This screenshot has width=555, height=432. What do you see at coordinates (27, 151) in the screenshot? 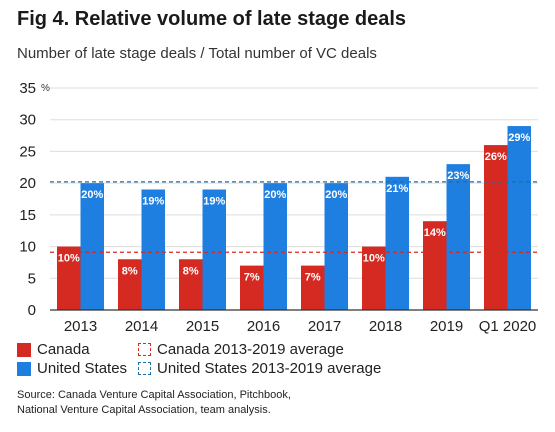
I see `y-tick-label: 25` at bounding box center [27, 151].